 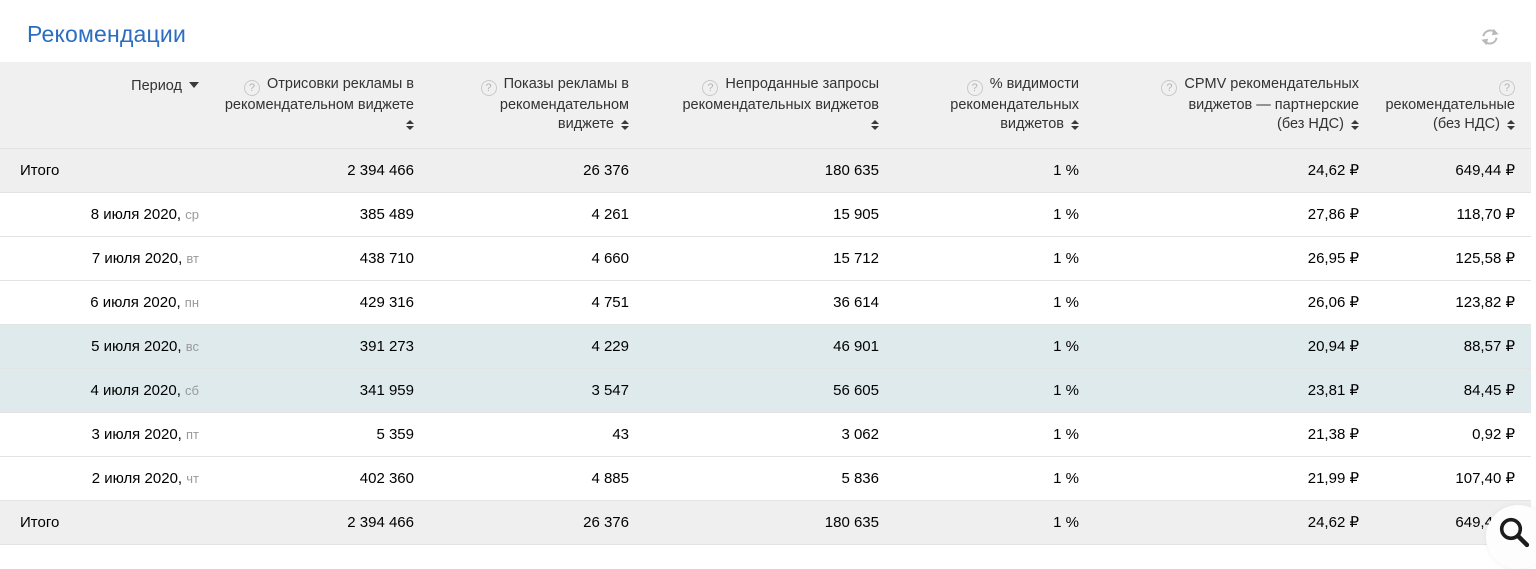 What do you see at coordinates (770, 345) in the screenshot?
I see `value-cell: 46 901` at bounding box center [770, 345].